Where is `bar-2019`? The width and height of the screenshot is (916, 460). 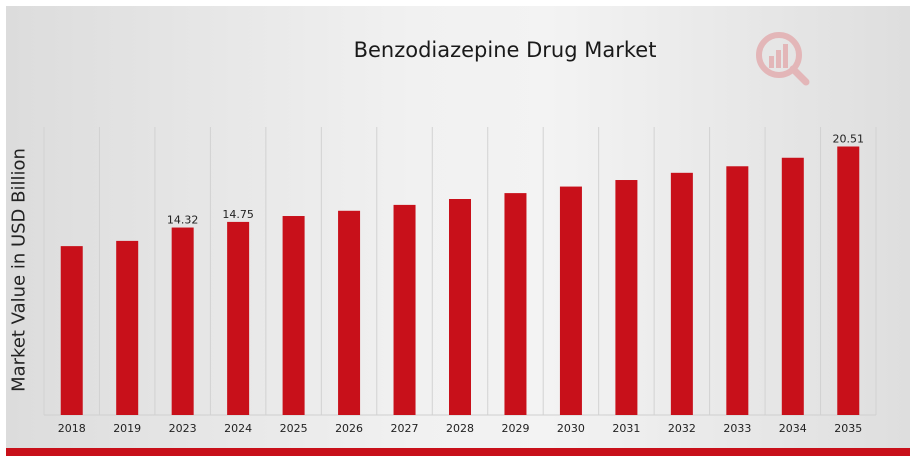 bar-2019 is located at coordinates (127, 327).